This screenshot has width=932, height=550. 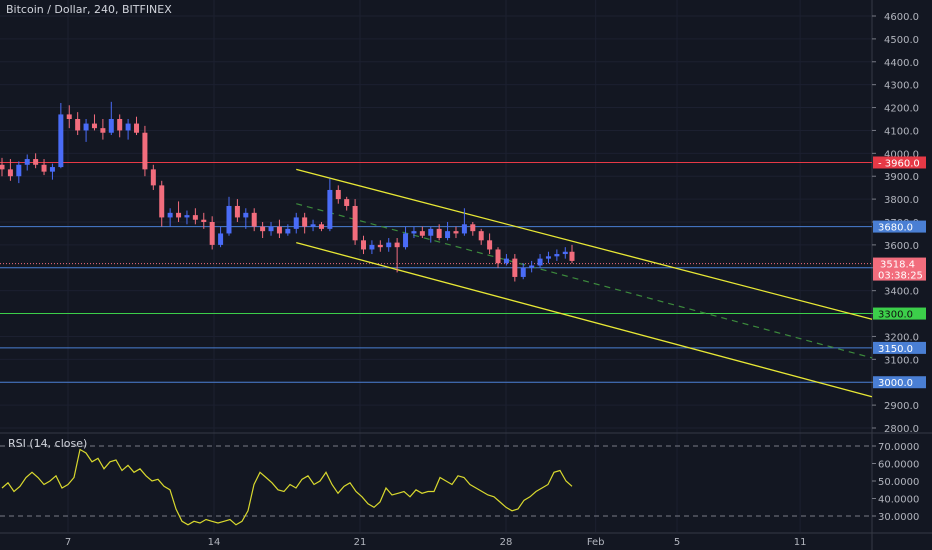 I want to click on level-badge-label: 3000.0, so click(x=895, y=383).